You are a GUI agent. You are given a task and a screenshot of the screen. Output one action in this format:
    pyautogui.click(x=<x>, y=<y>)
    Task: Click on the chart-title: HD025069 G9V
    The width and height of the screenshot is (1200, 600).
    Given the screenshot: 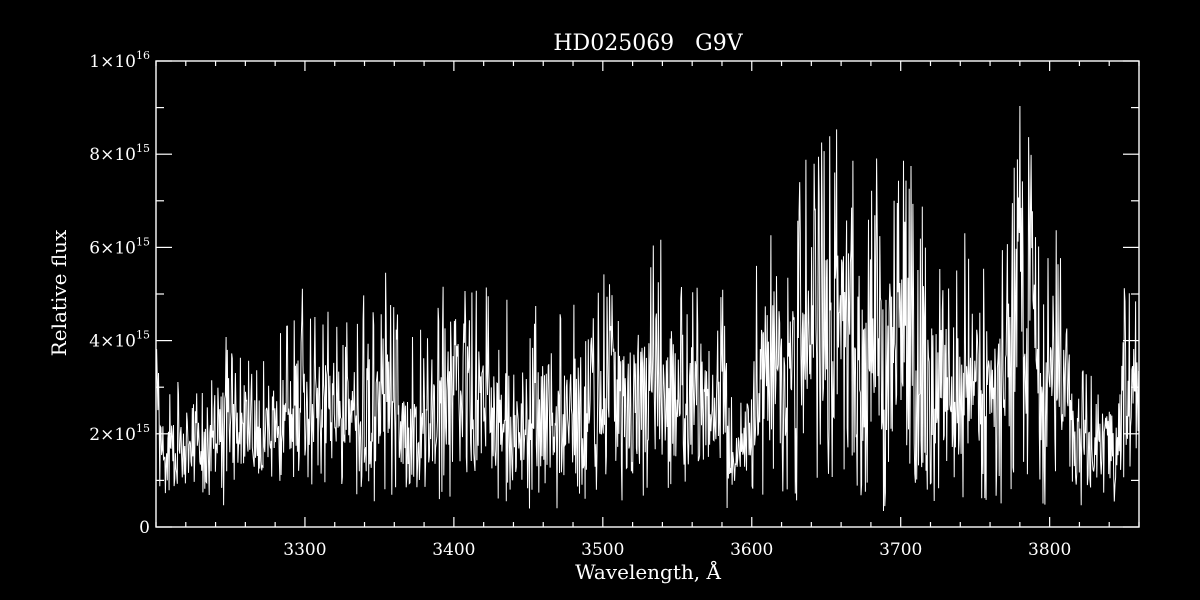 What is the action you would take?
    pyautogui.click(x=648, y=43)
    